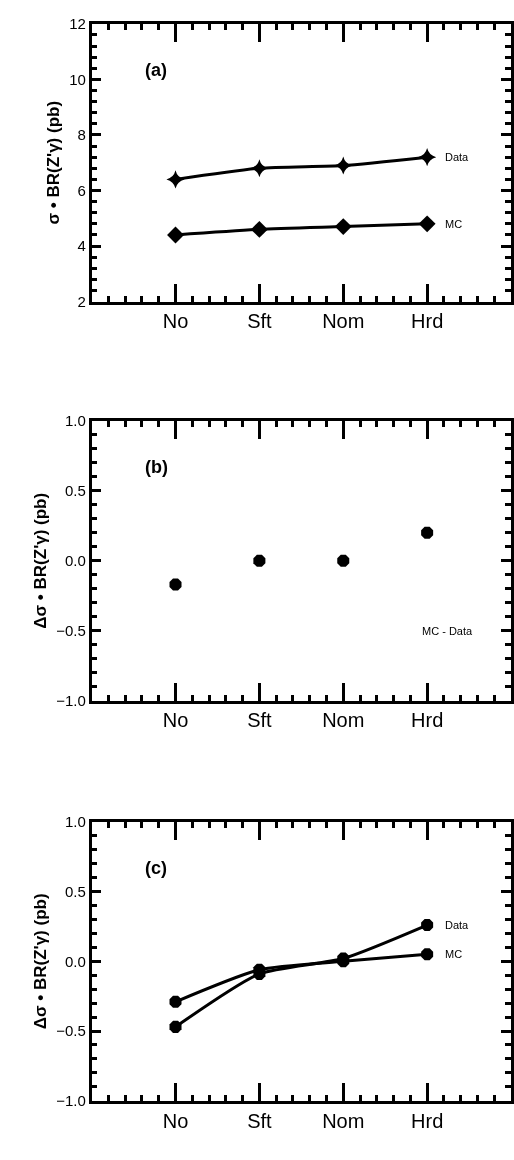 This screenshot has height=1160, width=514. I want to click on y-tick-label: 8, so click(81, 135).